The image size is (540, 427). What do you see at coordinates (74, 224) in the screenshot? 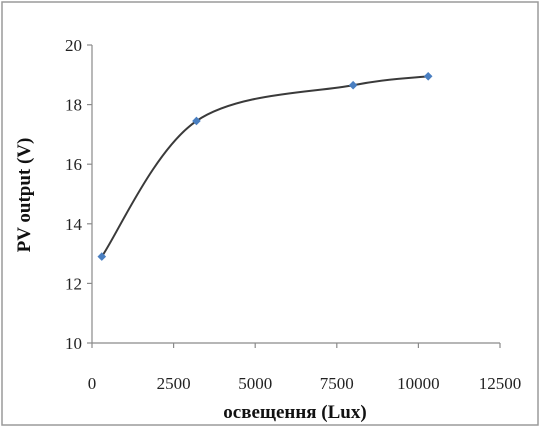
I see `y-tick-label: 14` at bounding box center [74, 224].